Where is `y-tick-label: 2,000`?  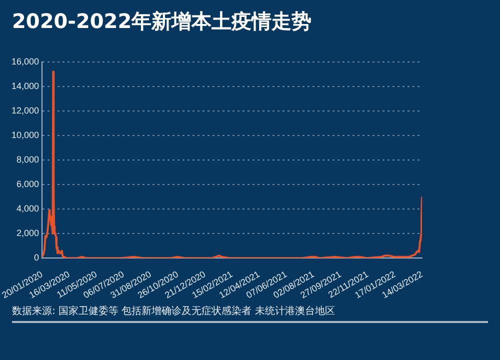
y-tick-label: 2,000 is located at coordinates (28, 233).